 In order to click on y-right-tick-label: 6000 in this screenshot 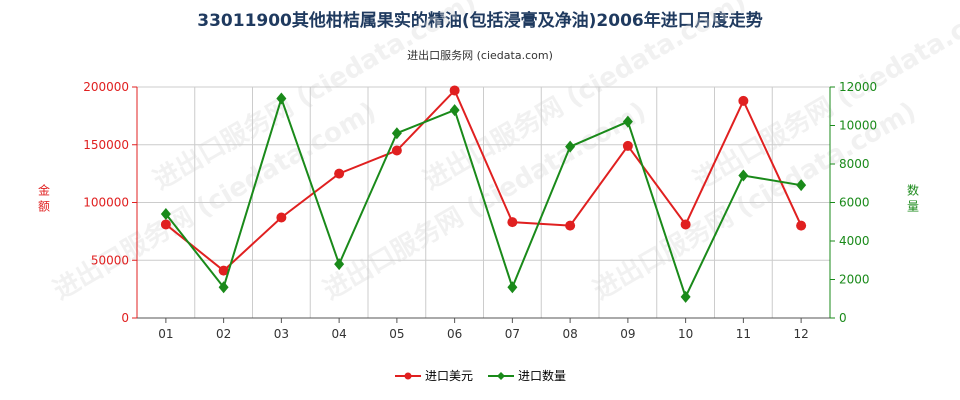, I will do `click(854, 203)`.